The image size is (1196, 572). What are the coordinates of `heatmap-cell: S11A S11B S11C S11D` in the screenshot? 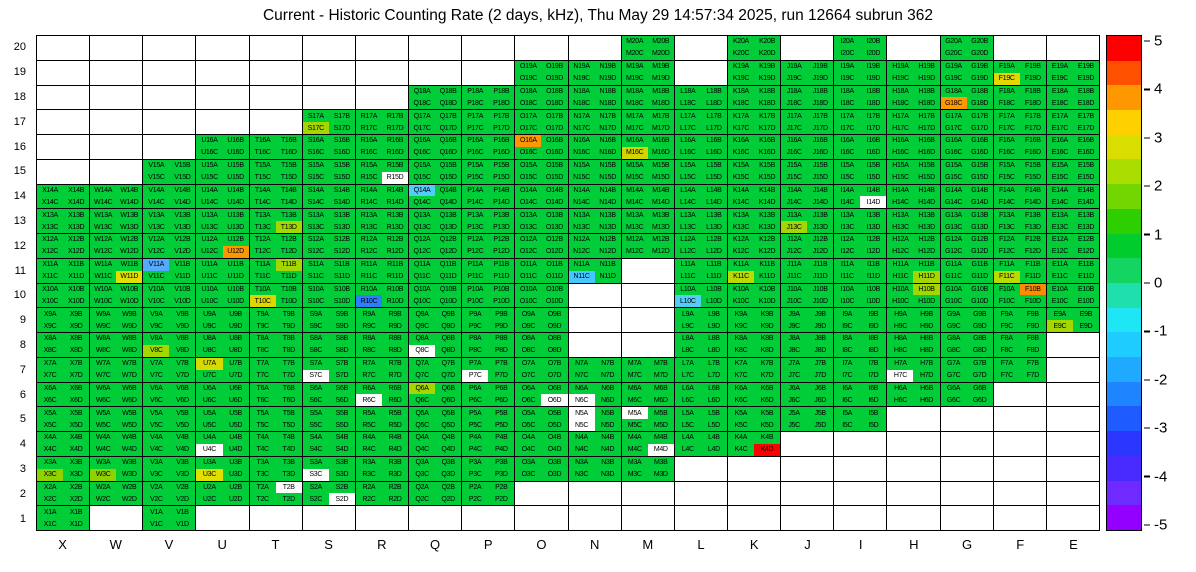 It's located at (329, 271).